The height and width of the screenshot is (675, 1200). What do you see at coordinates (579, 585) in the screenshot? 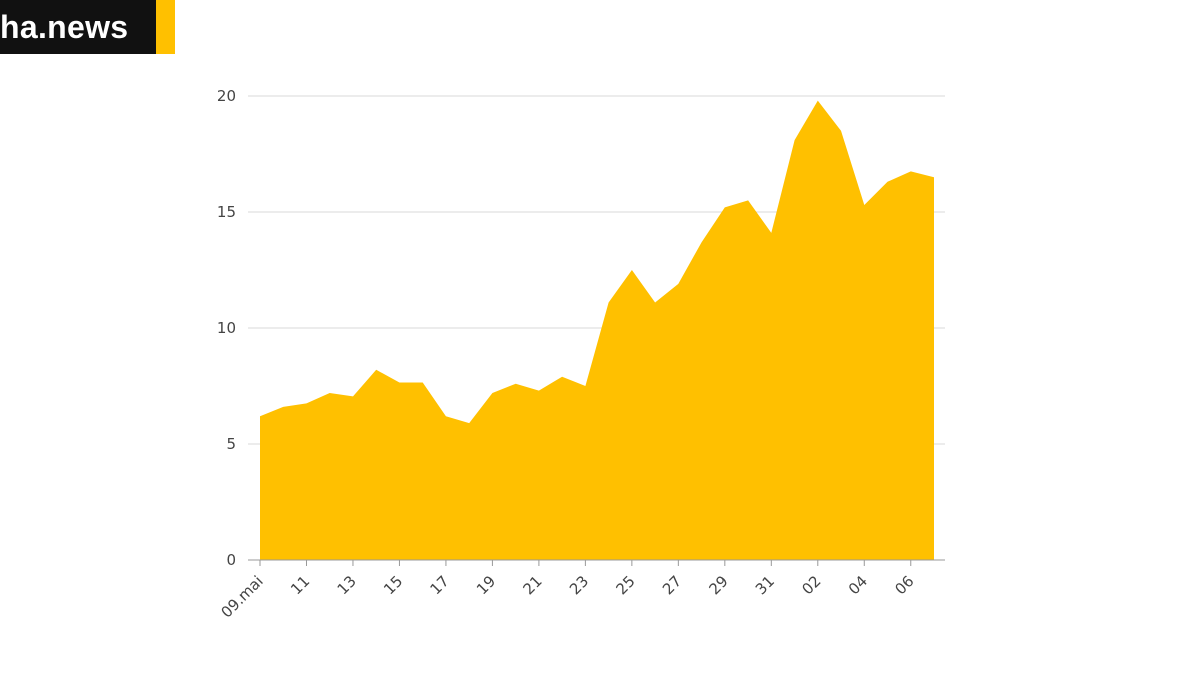
I see `x-tick-label: 23` at bounding box center [579, 585].